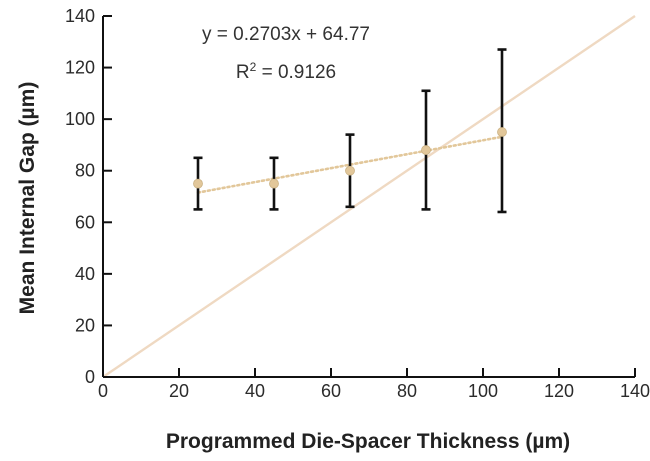 Image resolution: width=650 pixels, height=461 pixels. What do you see at coordinates (80, 119) in the screenshot?
I see `y-tick-label: 100` at bounding box center [80, 119].